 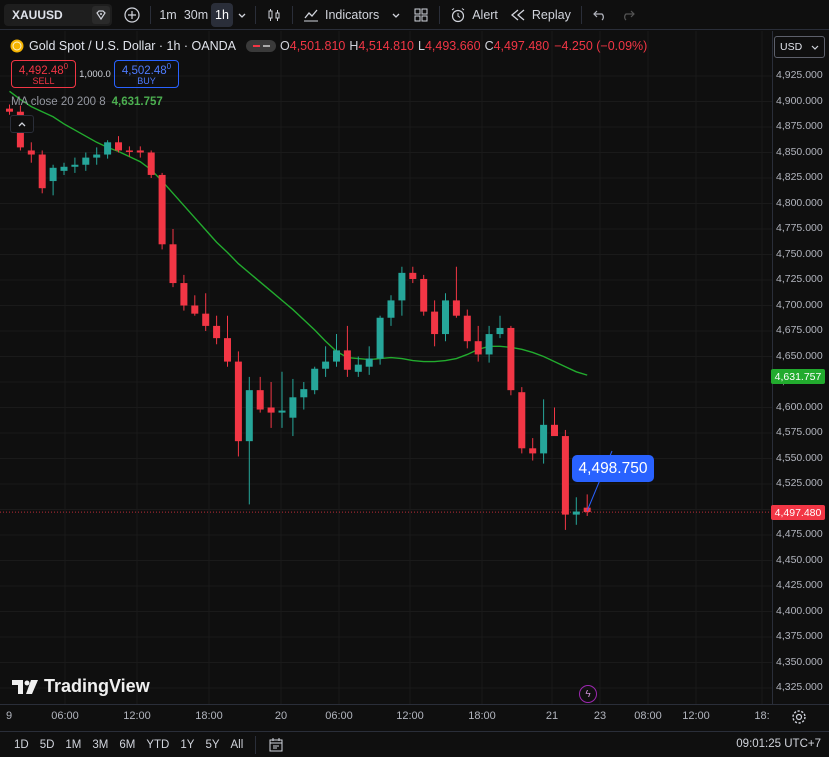 What do you see at coordinates (613, 468) in the screenshot?
I see `crosshair-price-tag: 4,498.750` at bounding box center [613, 468].